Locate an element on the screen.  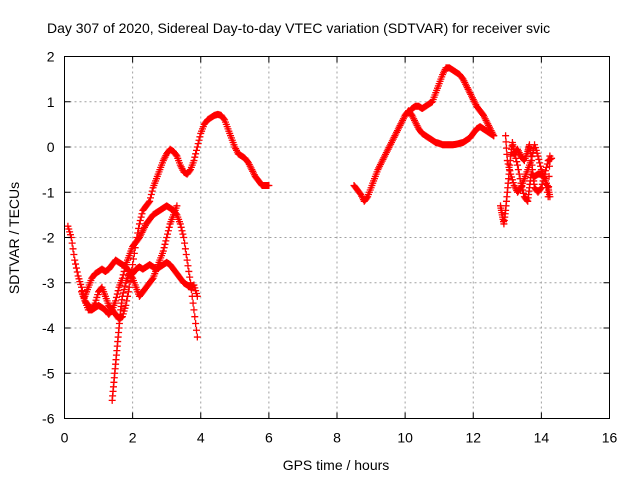
y-tick-label: -2 is located at coordinates (48, 238).